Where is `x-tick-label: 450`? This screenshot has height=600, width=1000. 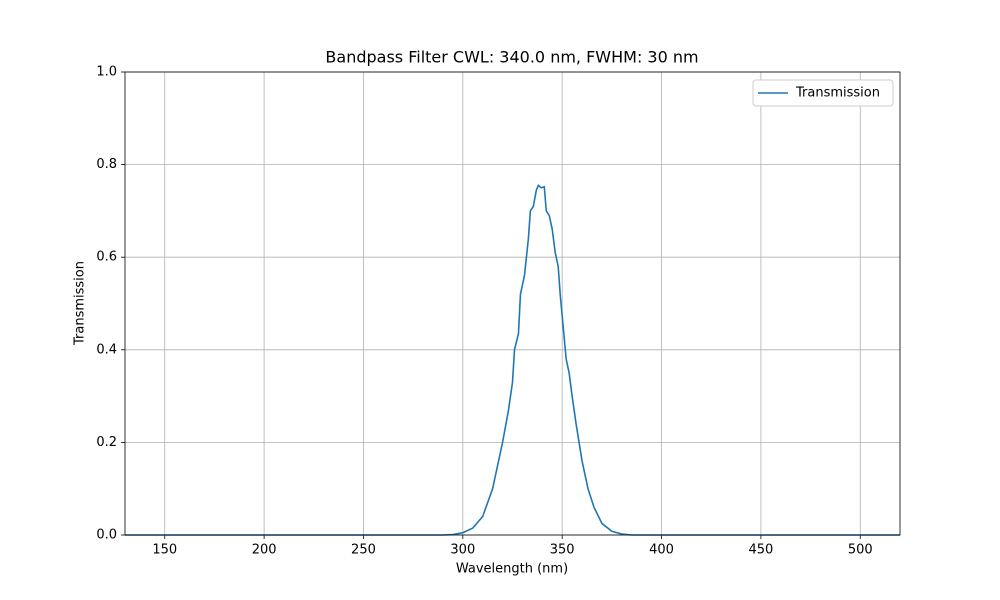 x-tick-label: 450 is located at coordinates (760, 550).